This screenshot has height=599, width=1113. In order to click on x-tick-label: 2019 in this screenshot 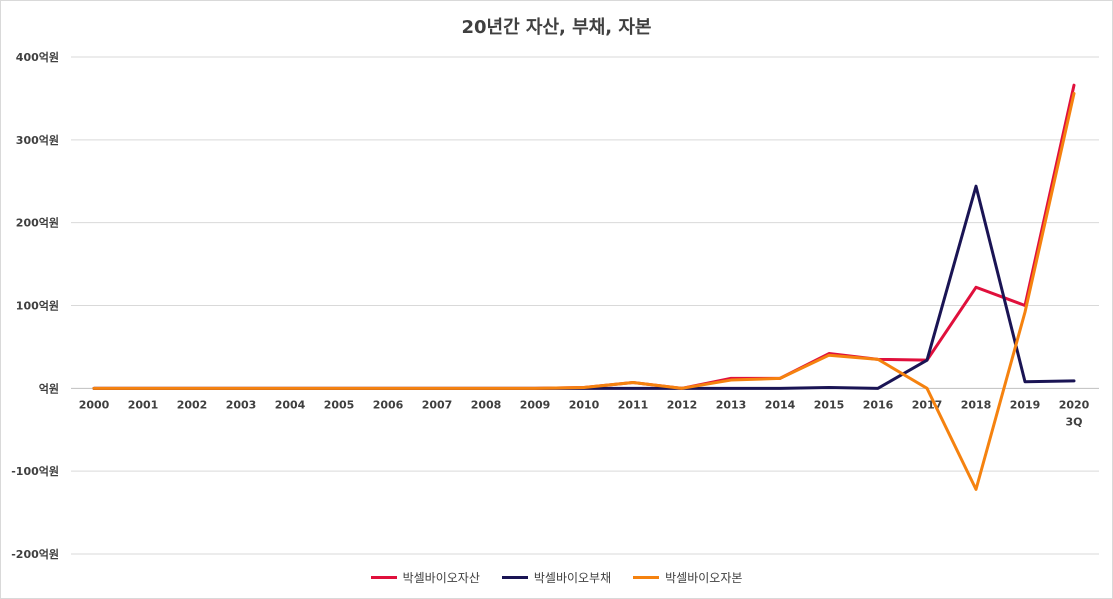, I will do `click(1025, 404)`.